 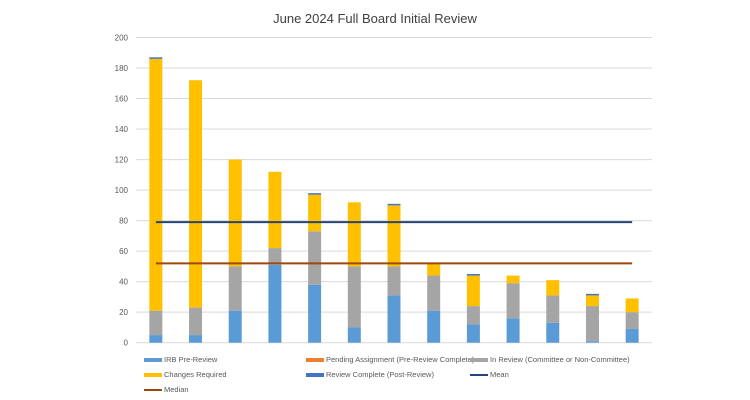 What do you see at coordinates (122, 38) in the screenshot?
I see `y-tick-label: 200` at bounding box center [122, 38].